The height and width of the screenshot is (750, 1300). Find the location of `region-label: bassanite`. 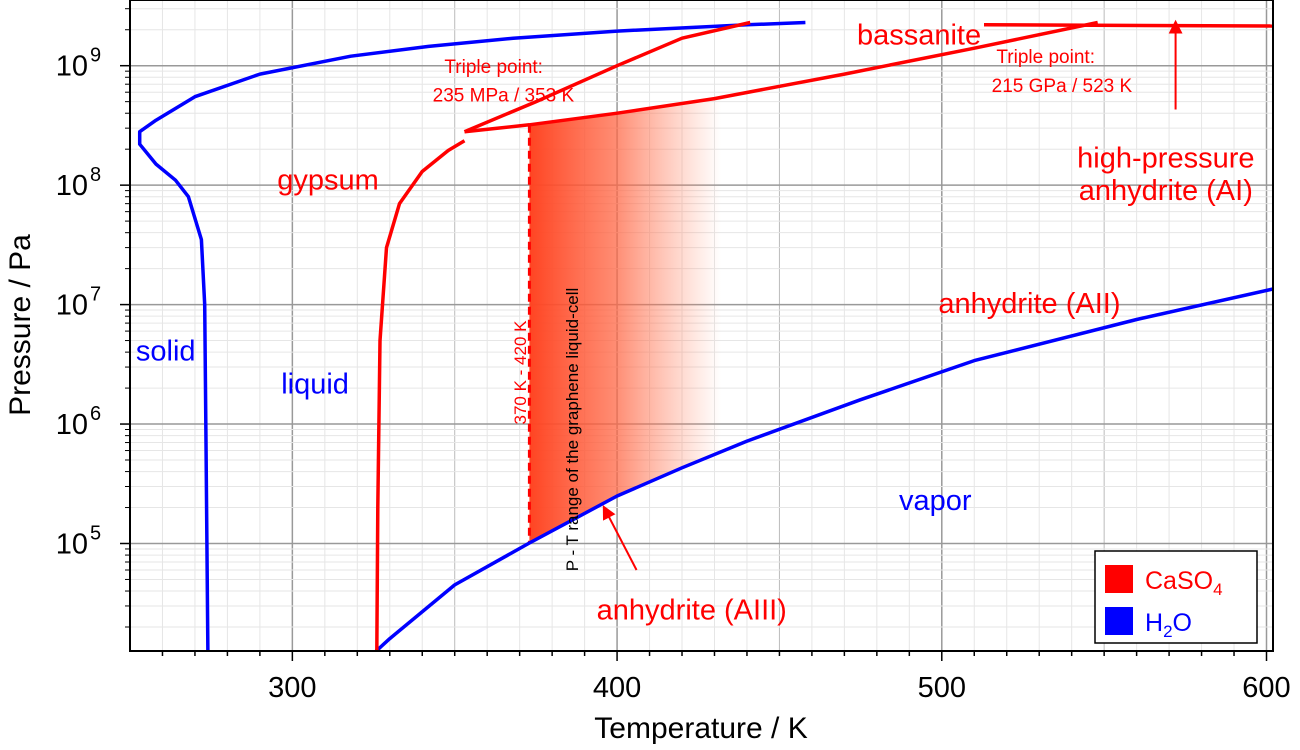

region-label: bassanite is located at coordinates (919, 36).